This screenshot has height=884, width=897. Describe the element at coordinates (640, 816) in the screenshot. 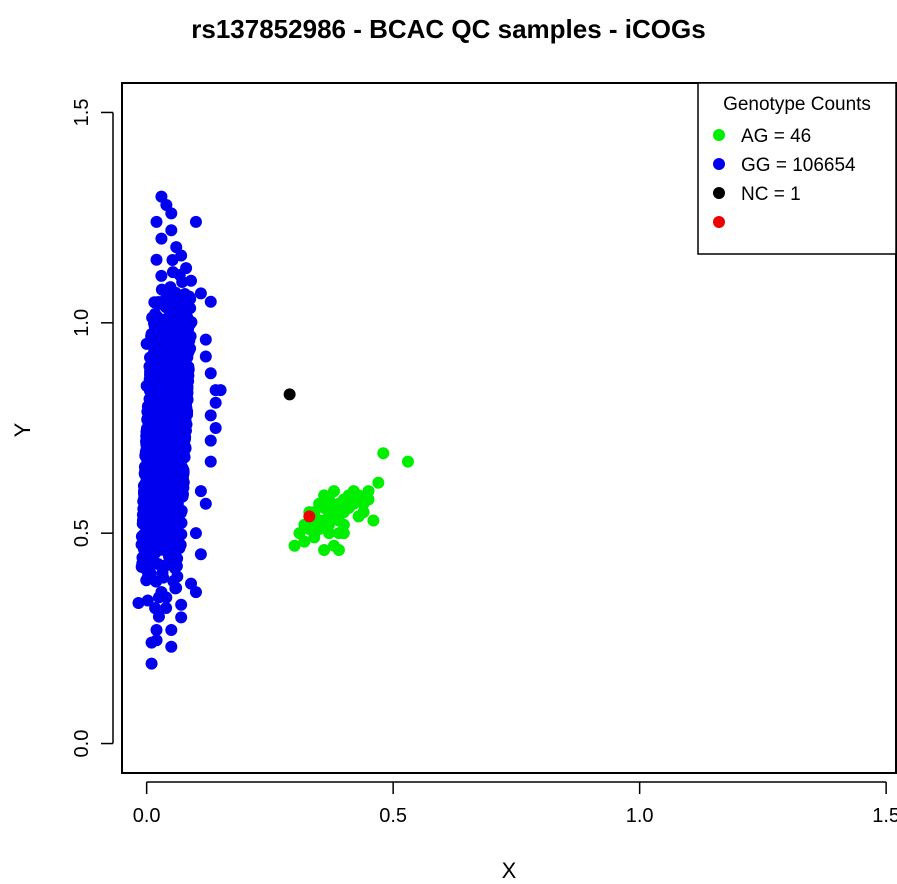

I see `x-tick-label: 1.0` at that location.